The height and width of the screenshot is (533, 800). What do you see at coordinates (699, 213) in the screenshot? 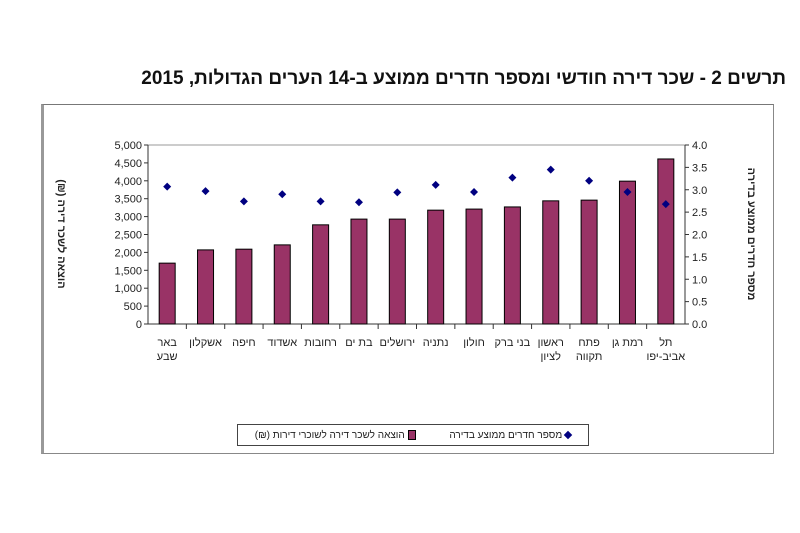
I see `right-tick-label: 2.5` at bounding box center [699, 213].